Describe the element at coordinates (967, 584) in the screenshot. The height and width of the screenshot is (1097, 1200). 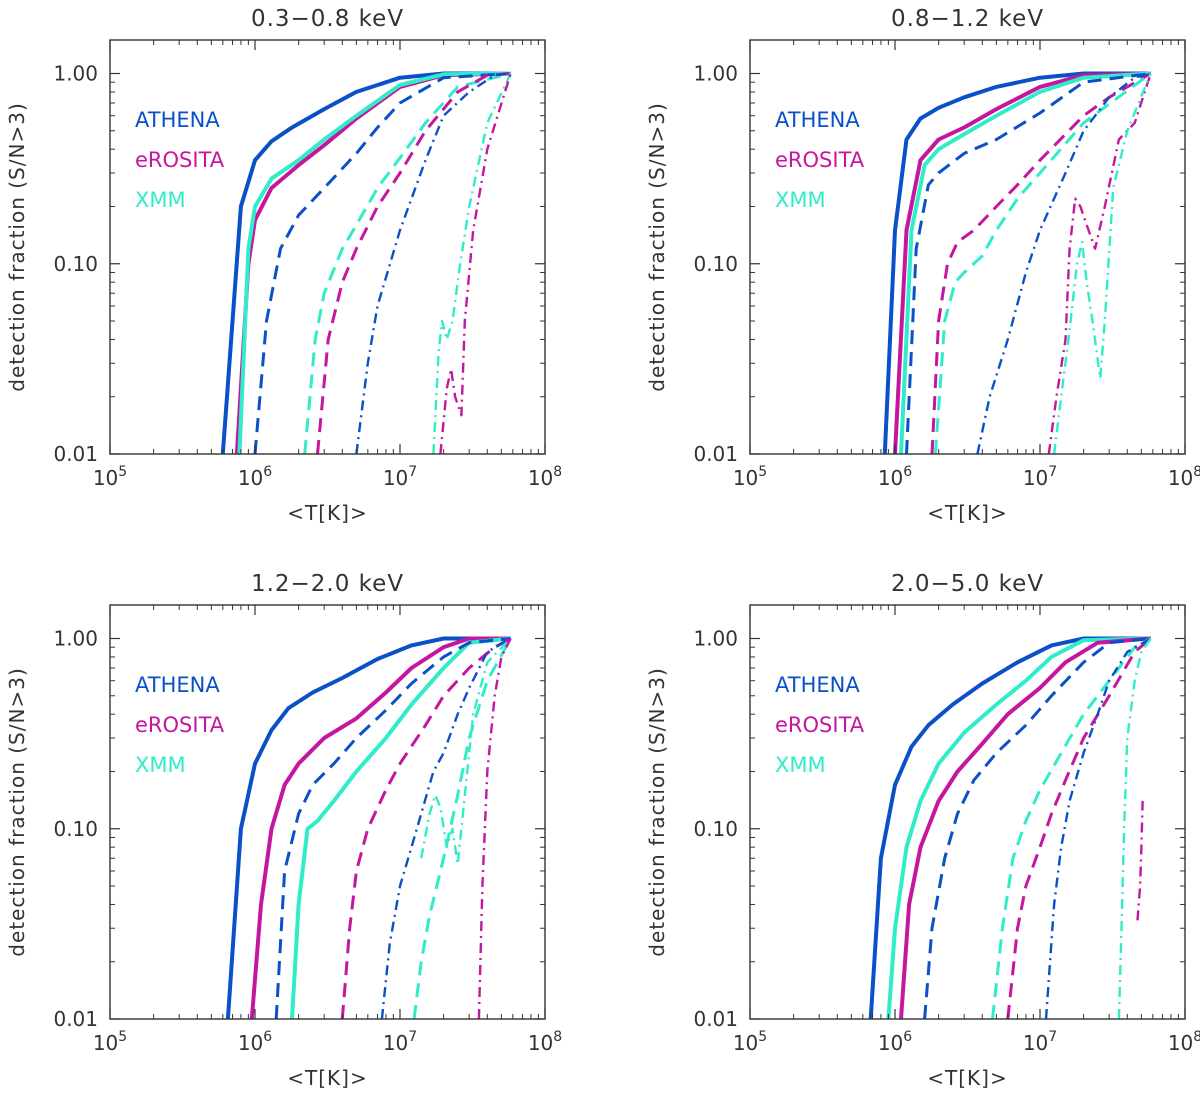
I see `panel-title: 2.0−5.0 keV` at that location.